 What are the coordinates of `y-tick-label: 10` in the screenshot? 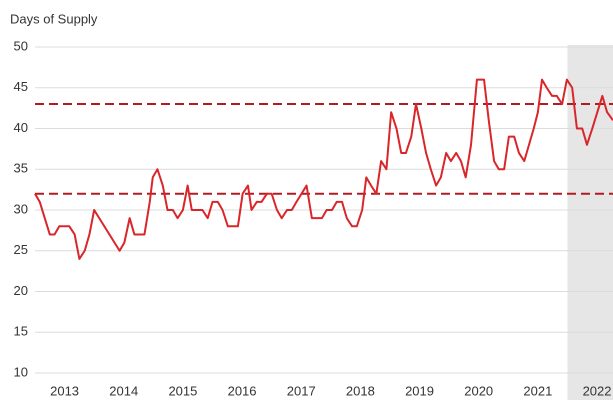 It's located at (21, 371).